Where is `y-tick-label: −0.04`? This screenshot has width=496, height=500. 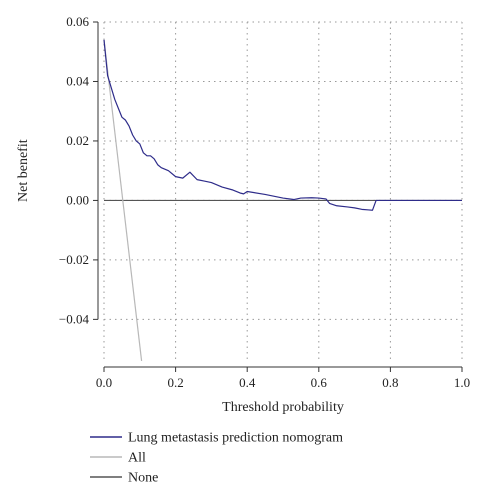
y-tick-label: −0.04 is located at coordinates (74, 318).